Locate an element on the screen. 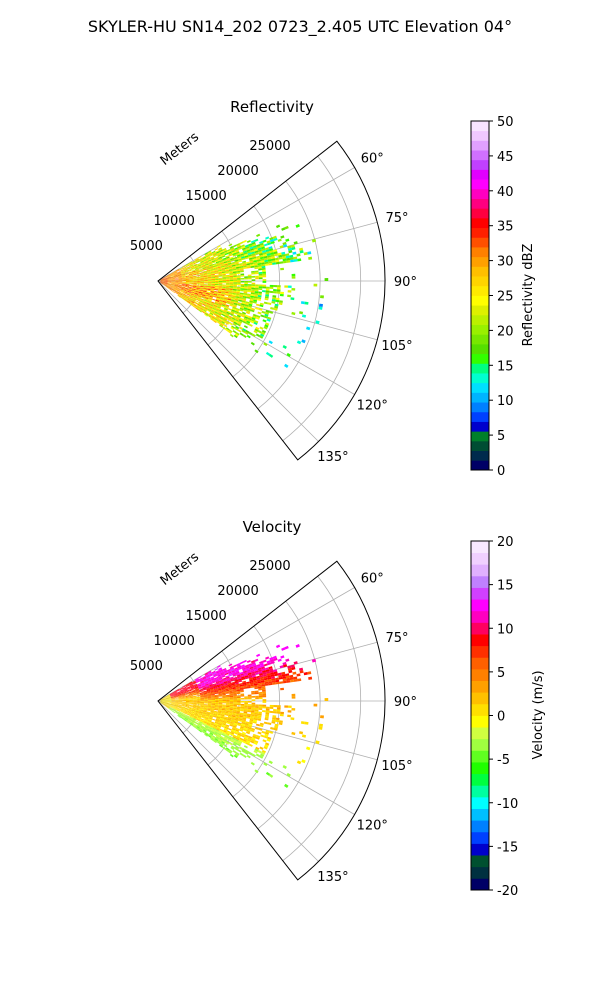  velocity-echo is located at coordinates (244, 716).